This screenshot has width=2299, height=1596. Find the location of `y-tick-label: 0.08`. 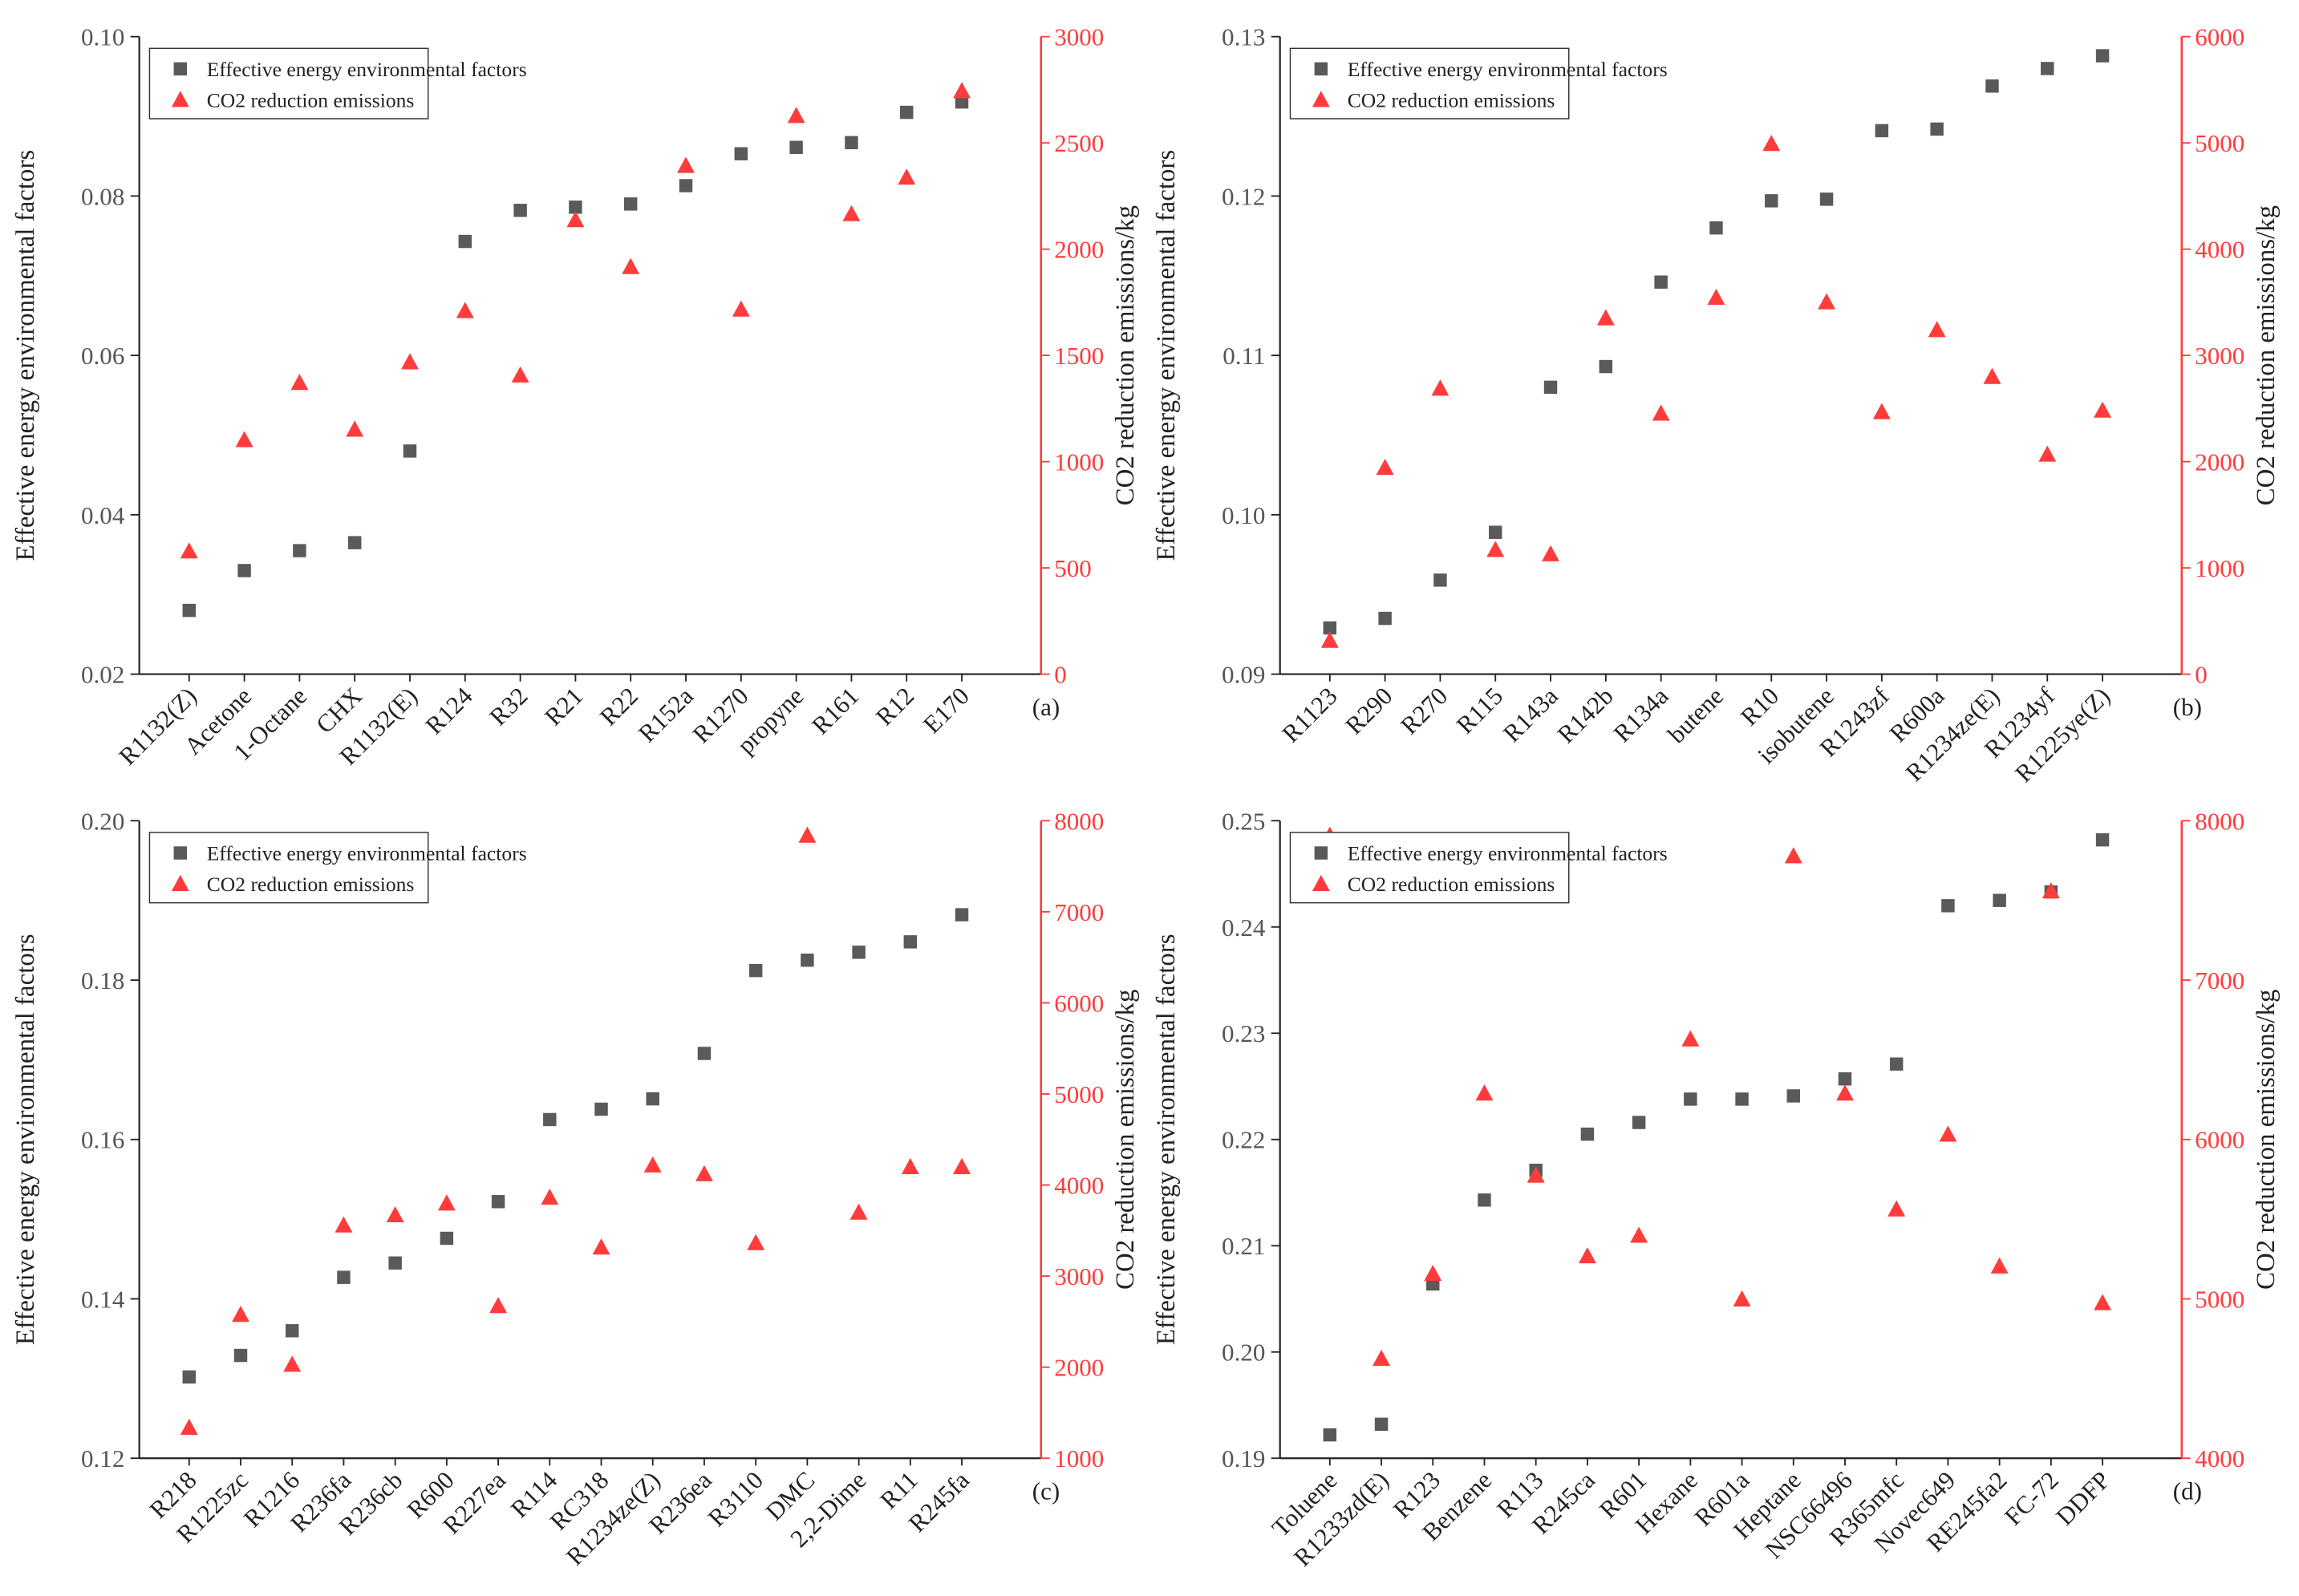

y-tick-label: 0.08 is located at coordinates (102, 196).